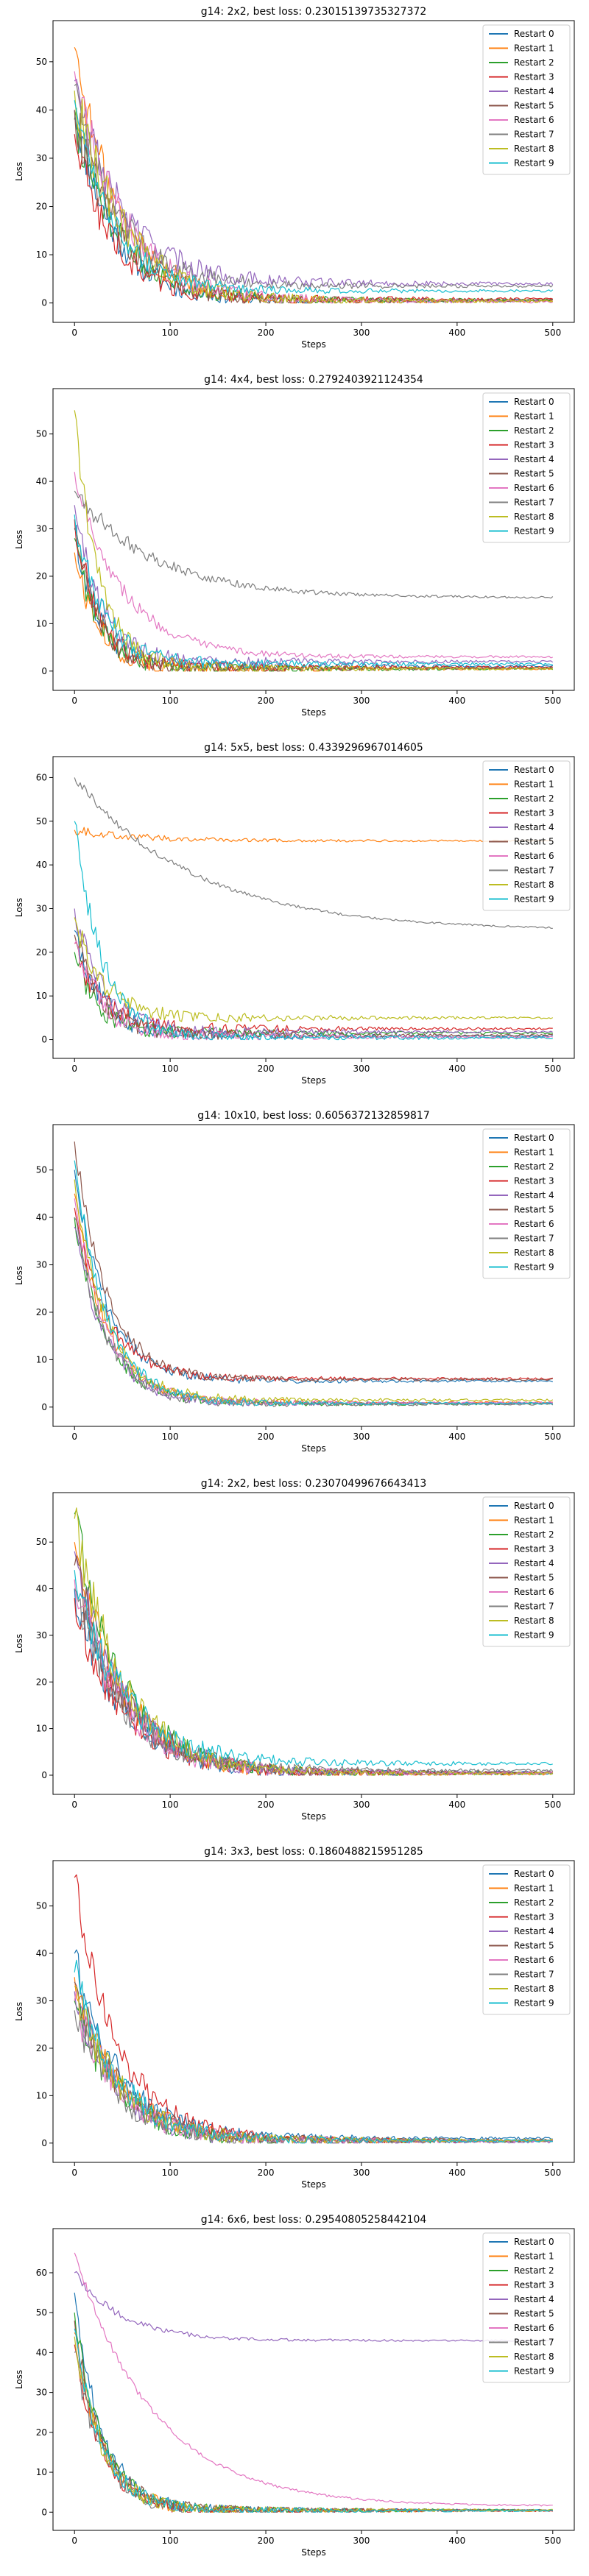  Describe the element at coordinates (314, 12) in the screenshot. I see `chart-title: g14: 2x2, best loss: 0.23015139735327372` at that location.